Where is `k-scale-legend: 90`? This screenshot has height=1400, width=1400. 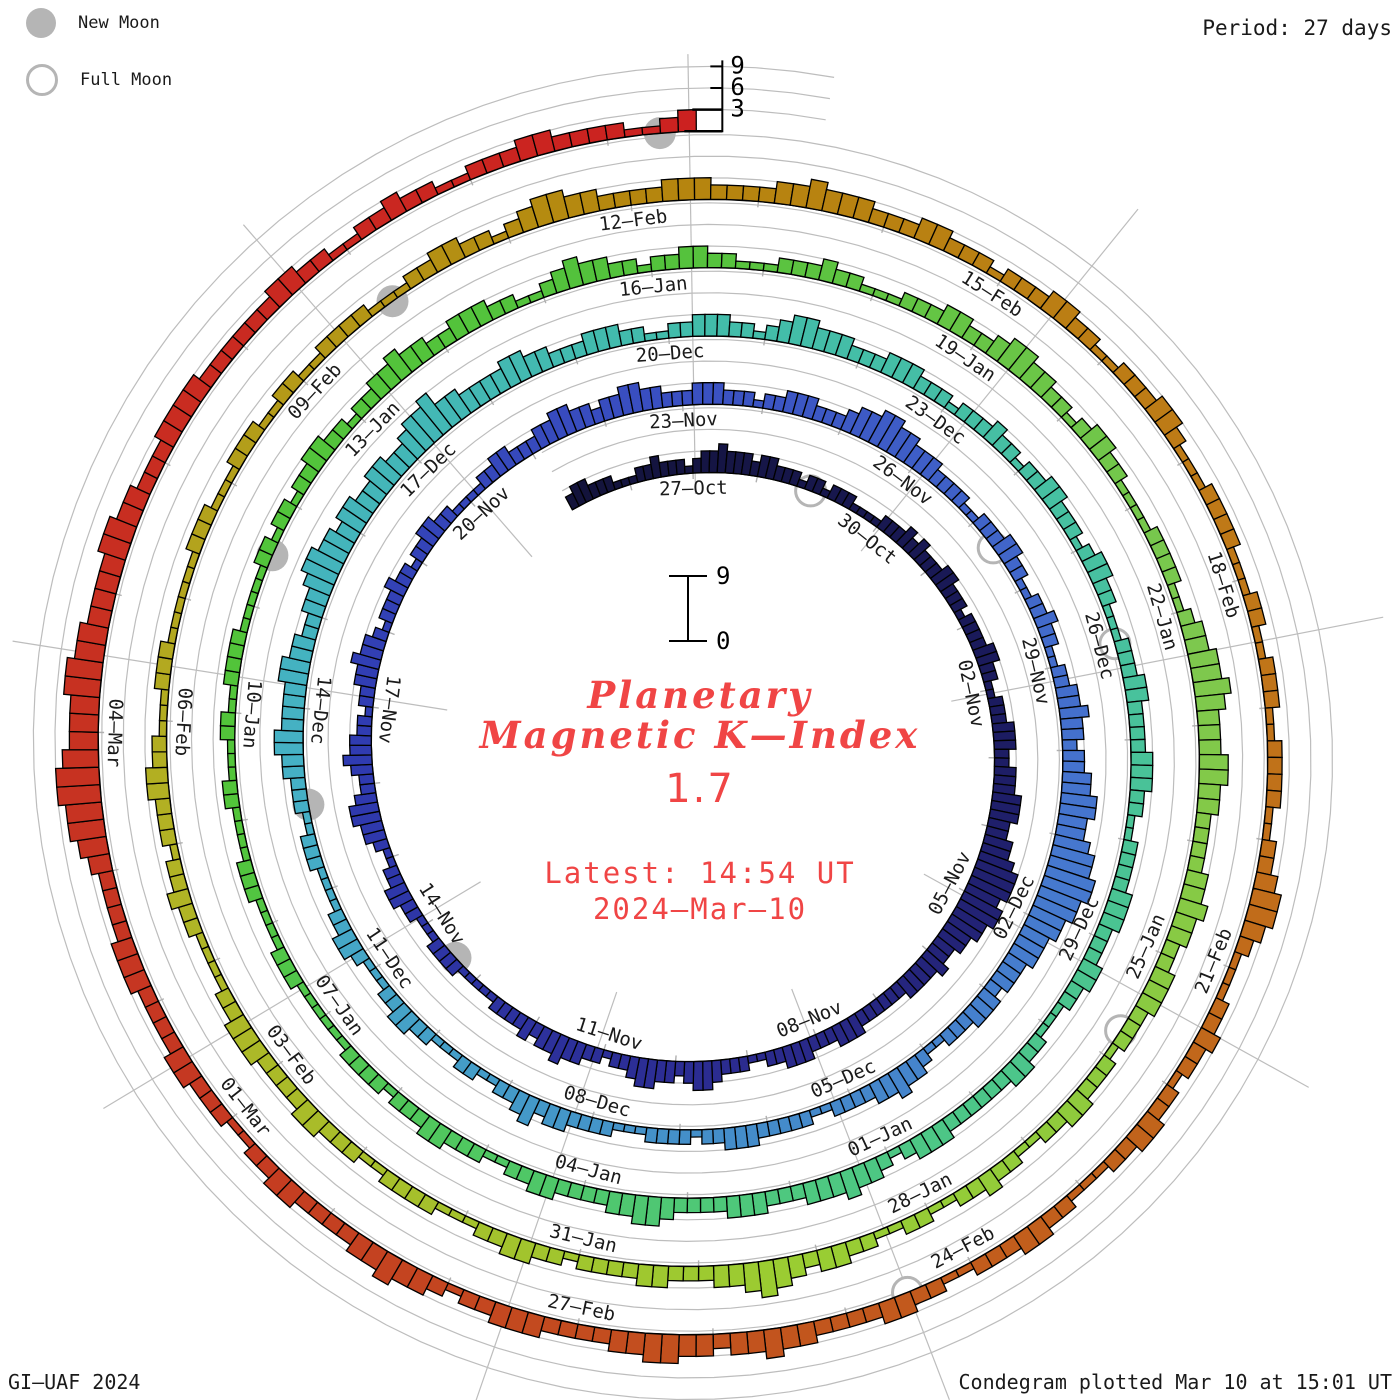 k-scale-legend: 90 is located at coordinates (699, 608).